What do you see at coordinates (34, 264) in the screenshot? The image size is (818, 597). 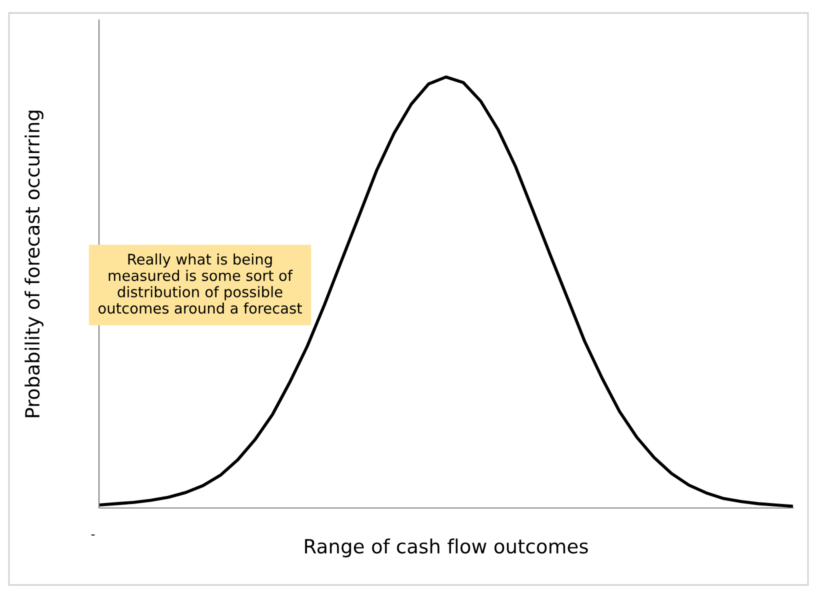 I see `y-axis-title: Probability of forecast occurring` at bounding box center [34, 264].